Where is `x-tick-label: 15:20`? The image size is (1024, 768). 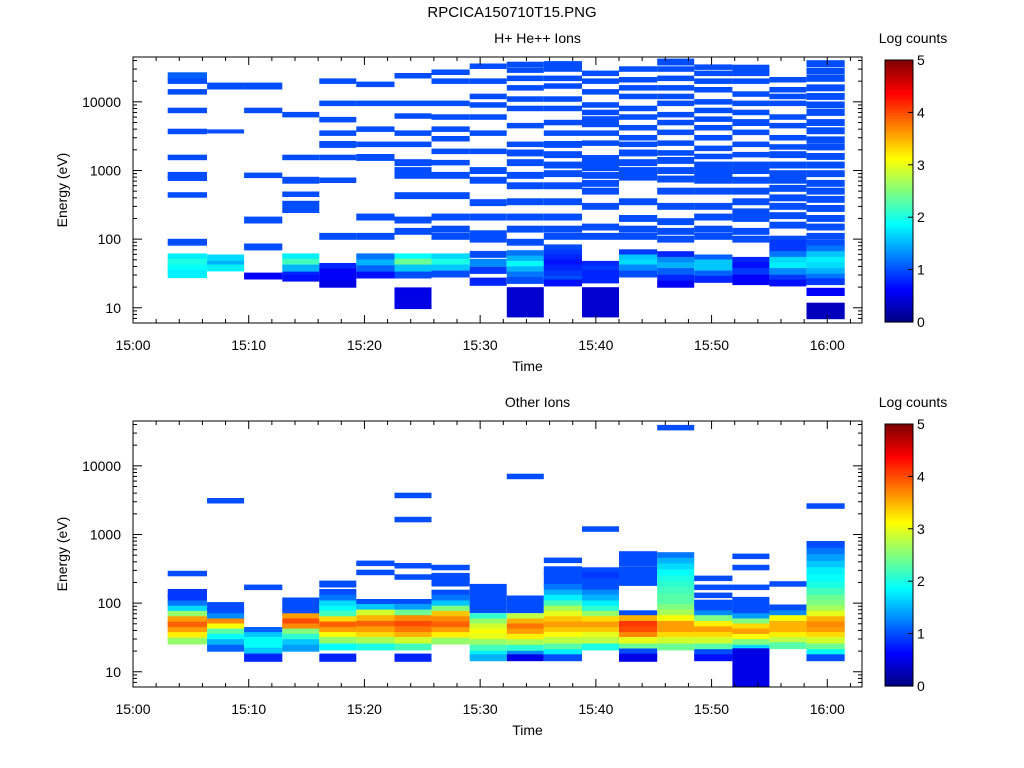 x-tick-label: 15:20 is located at coordinates (364, 345).